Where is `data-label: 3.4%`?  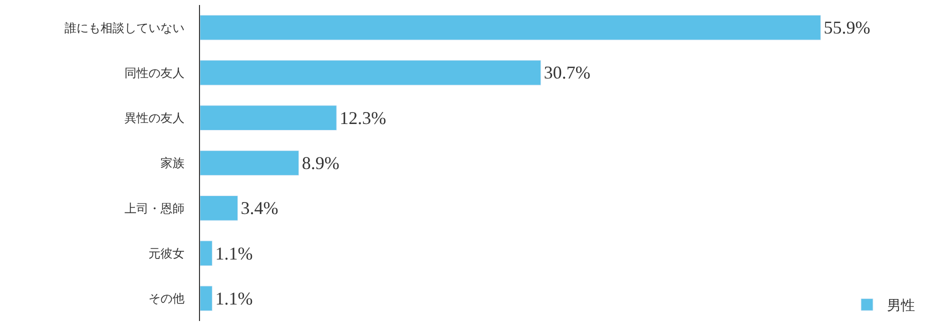 data-label: 3.4% is located at coordinates (259, 208).